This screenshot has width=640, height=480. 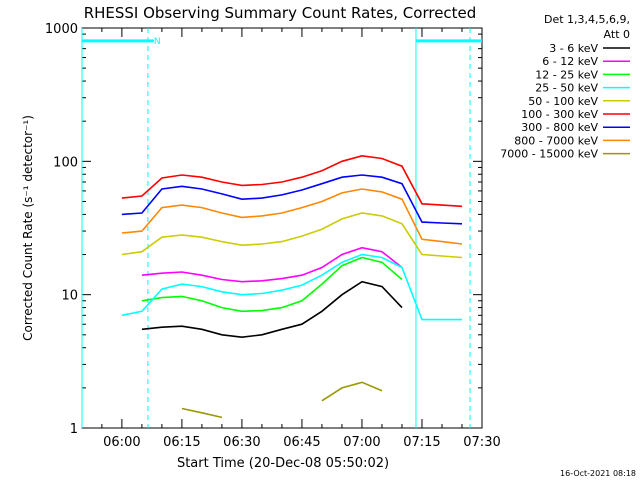 I want to click on legend-header-line: Att 0, so click(x=617, y=34).